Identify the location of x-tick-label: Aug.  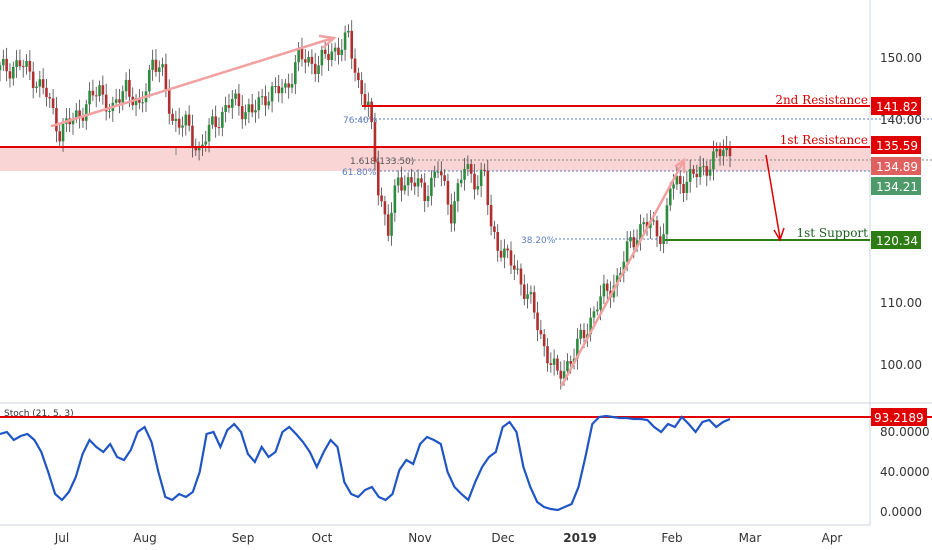
(144, 538).